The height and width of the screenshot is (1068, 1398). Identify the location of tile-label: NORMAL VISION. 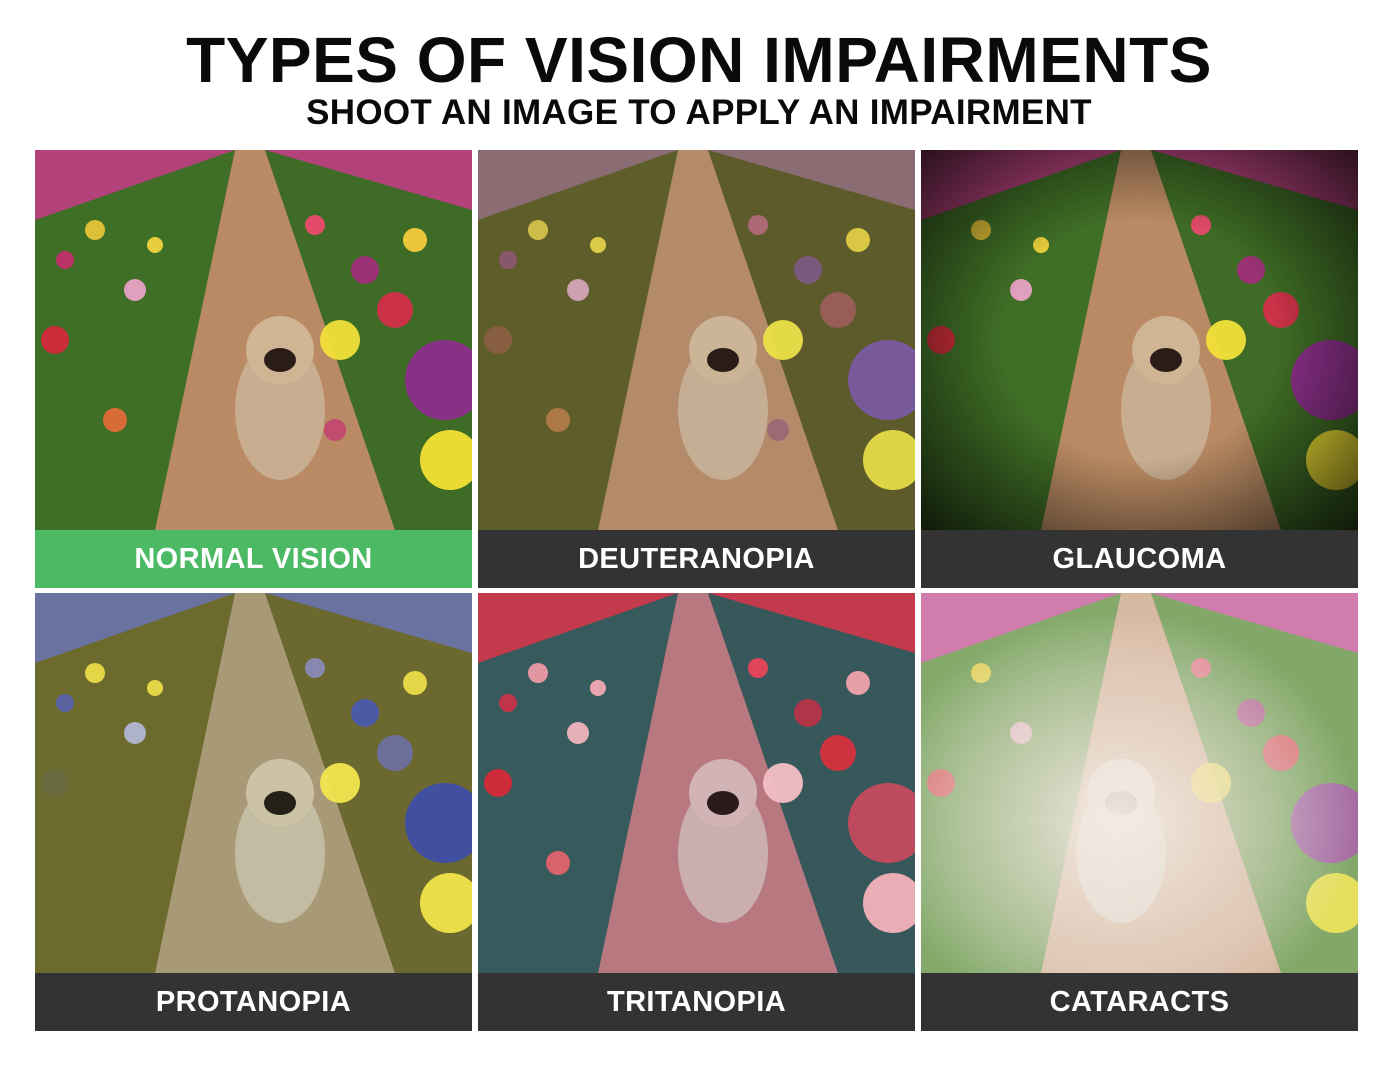
(253, 558).